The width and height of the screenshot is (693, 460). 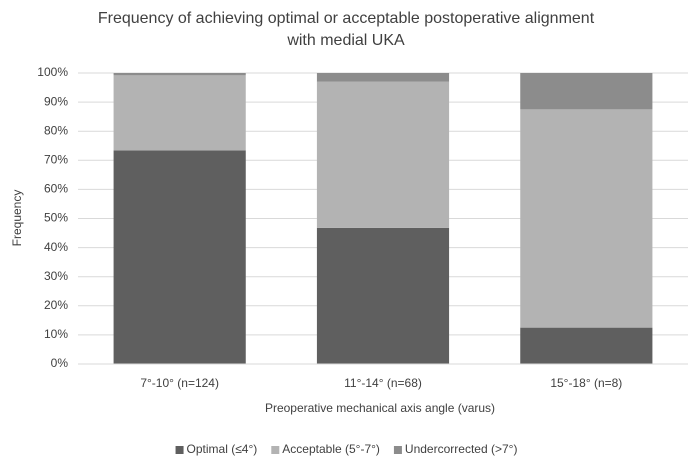 I want to click on y-tick-label: 60%, so click(x=56, y=189).